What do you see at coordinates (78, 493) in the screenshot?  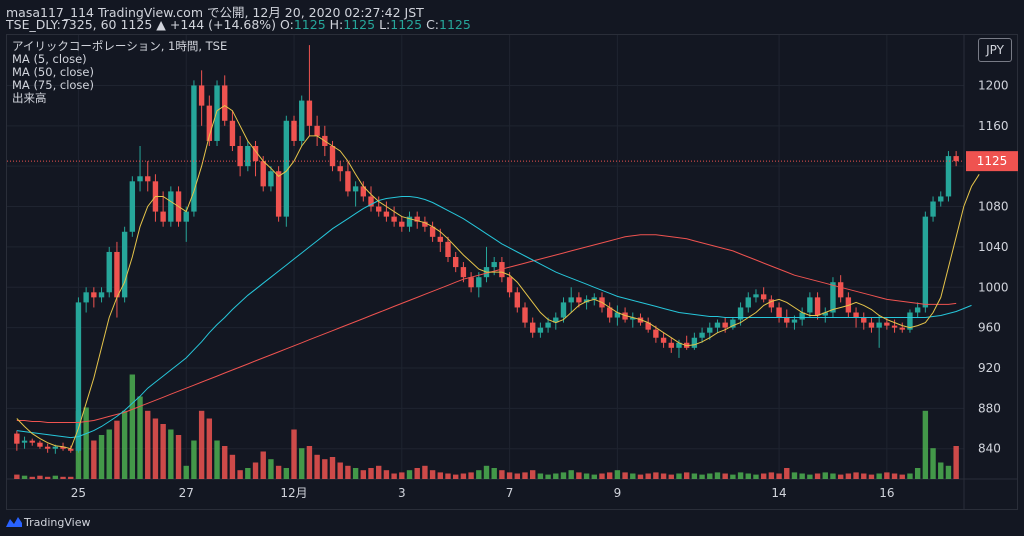 I see `x-tick-label: 25` at bounding box center [78, 493].